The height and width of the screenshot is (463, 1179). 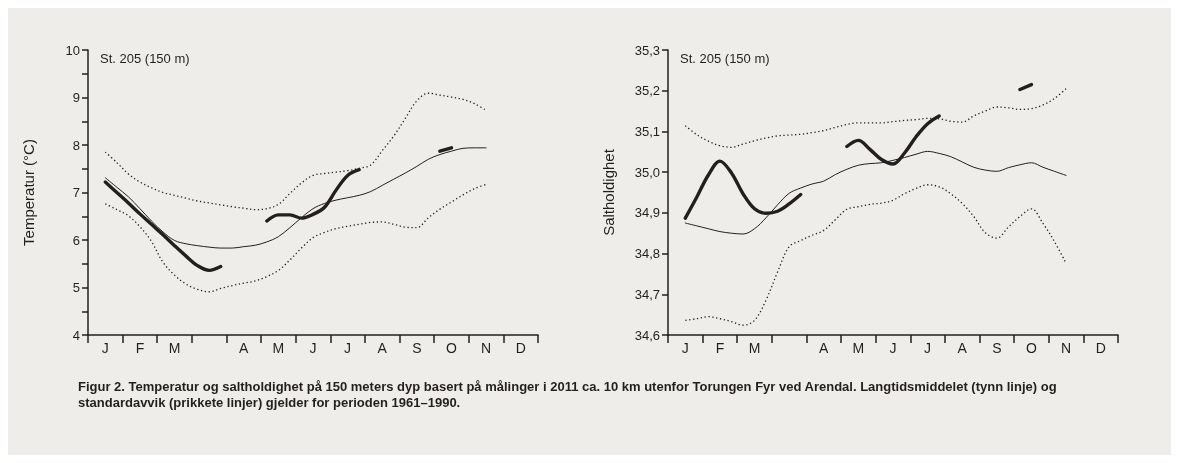 What do you see at coordinates (647, 335) in the screenshot?
I see `y-tick-label: 34,6` at bounding box center [647, 335].